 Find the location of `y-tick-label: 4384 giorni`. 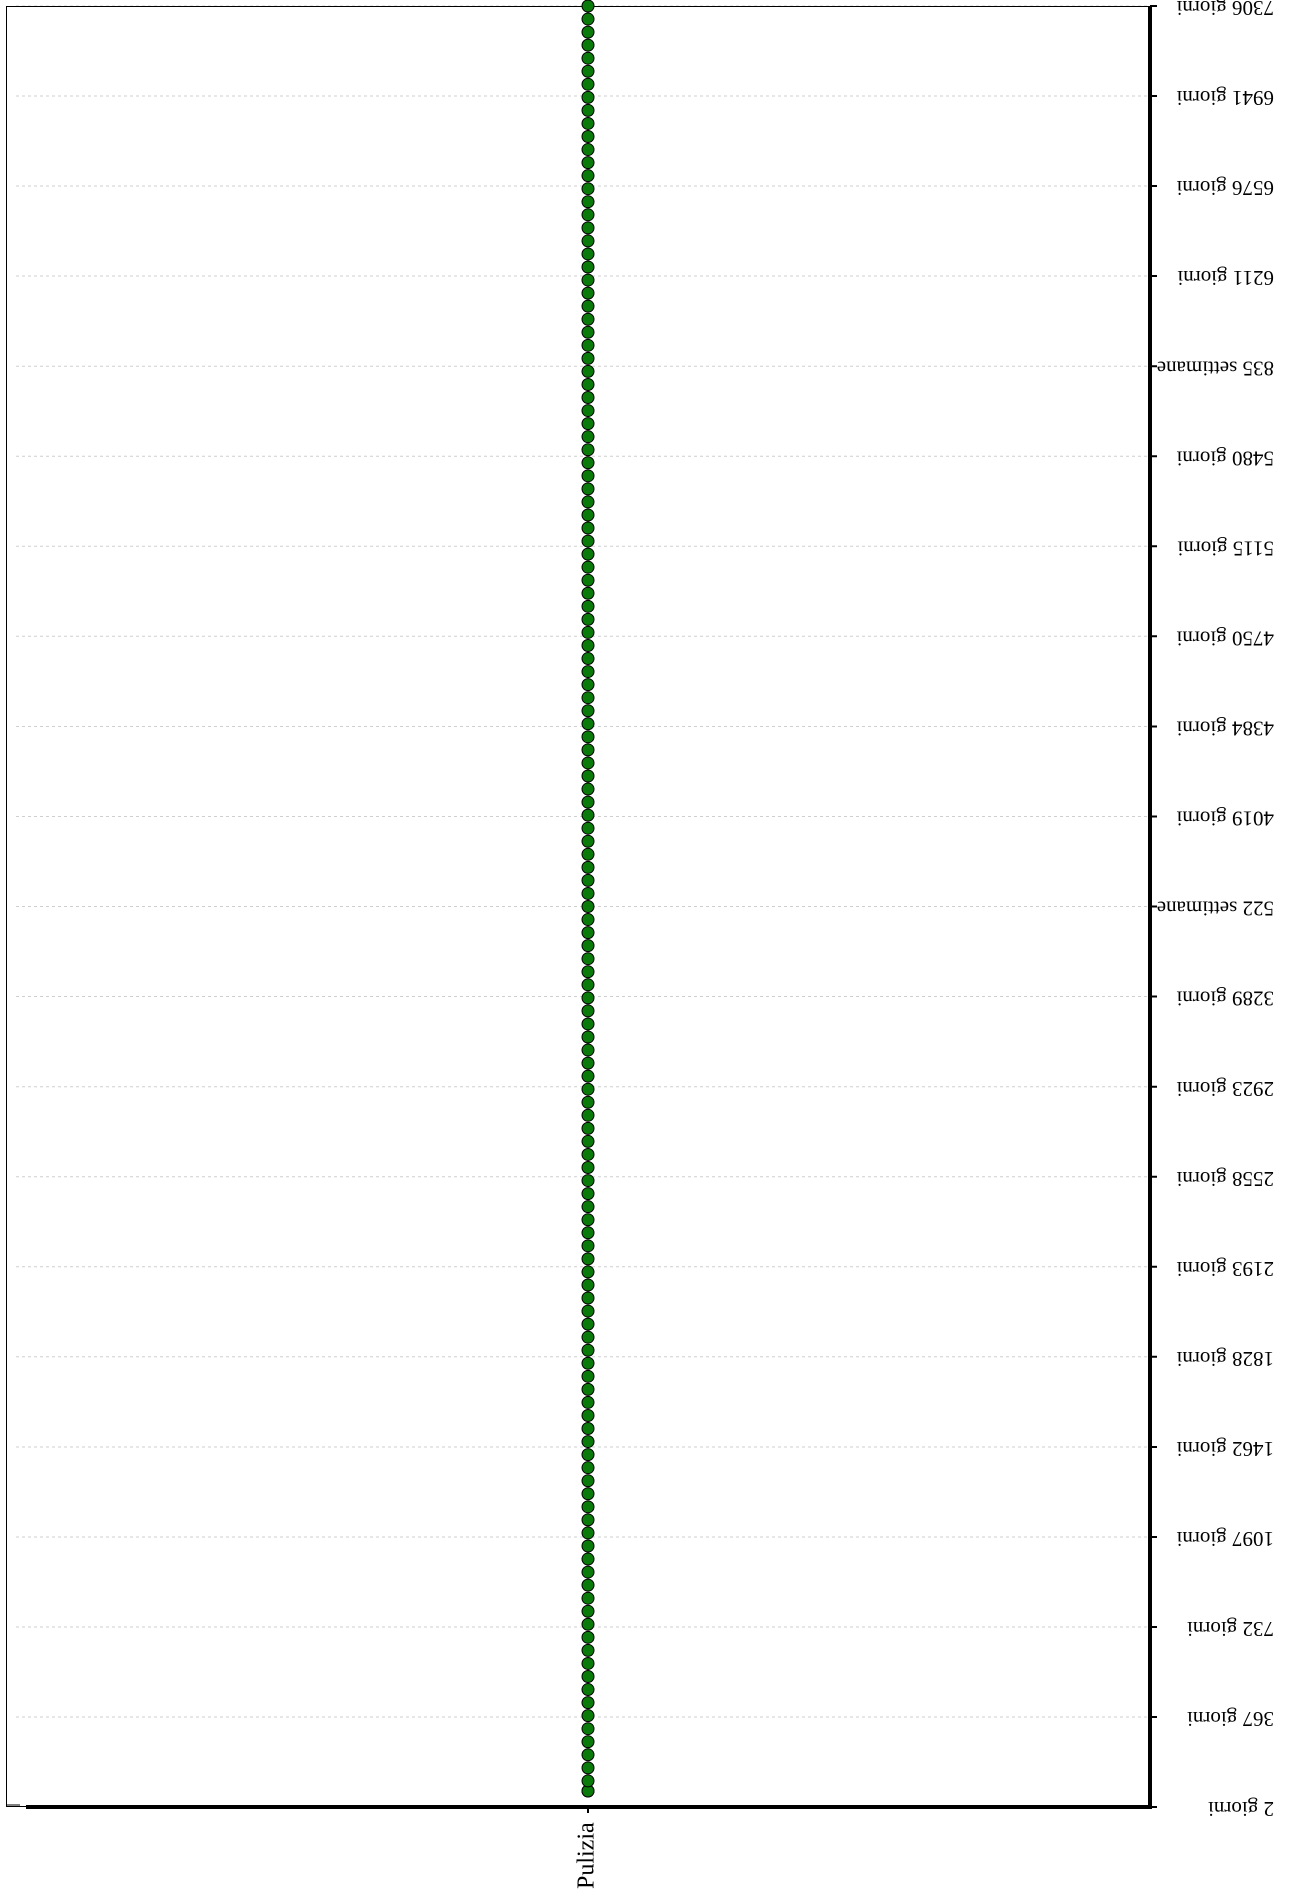

y-tick-label: 4384 giorni is located at coordinates (1225, 729).